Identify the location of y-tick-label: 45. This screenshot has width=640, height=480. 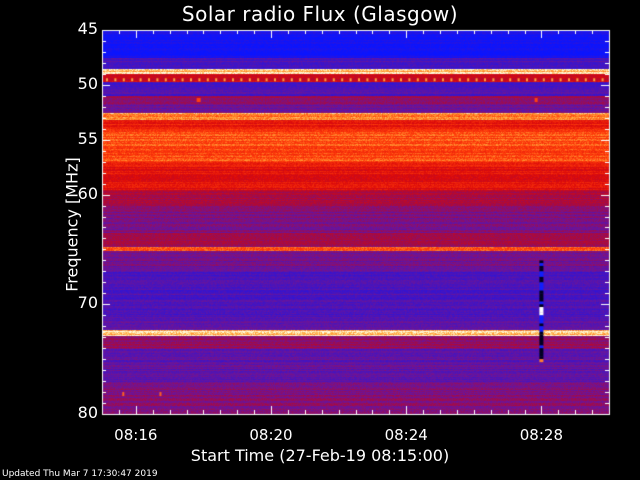
(87, 28).